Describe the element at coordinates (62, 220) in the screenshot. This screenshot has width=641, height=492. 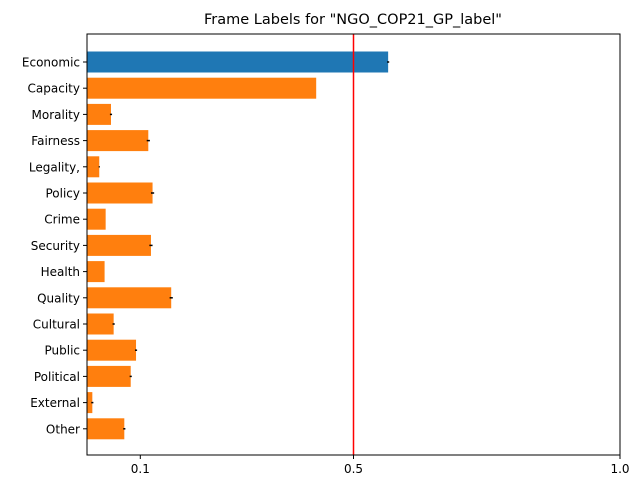
I see `y-tick-label-6: Crime` at that location.